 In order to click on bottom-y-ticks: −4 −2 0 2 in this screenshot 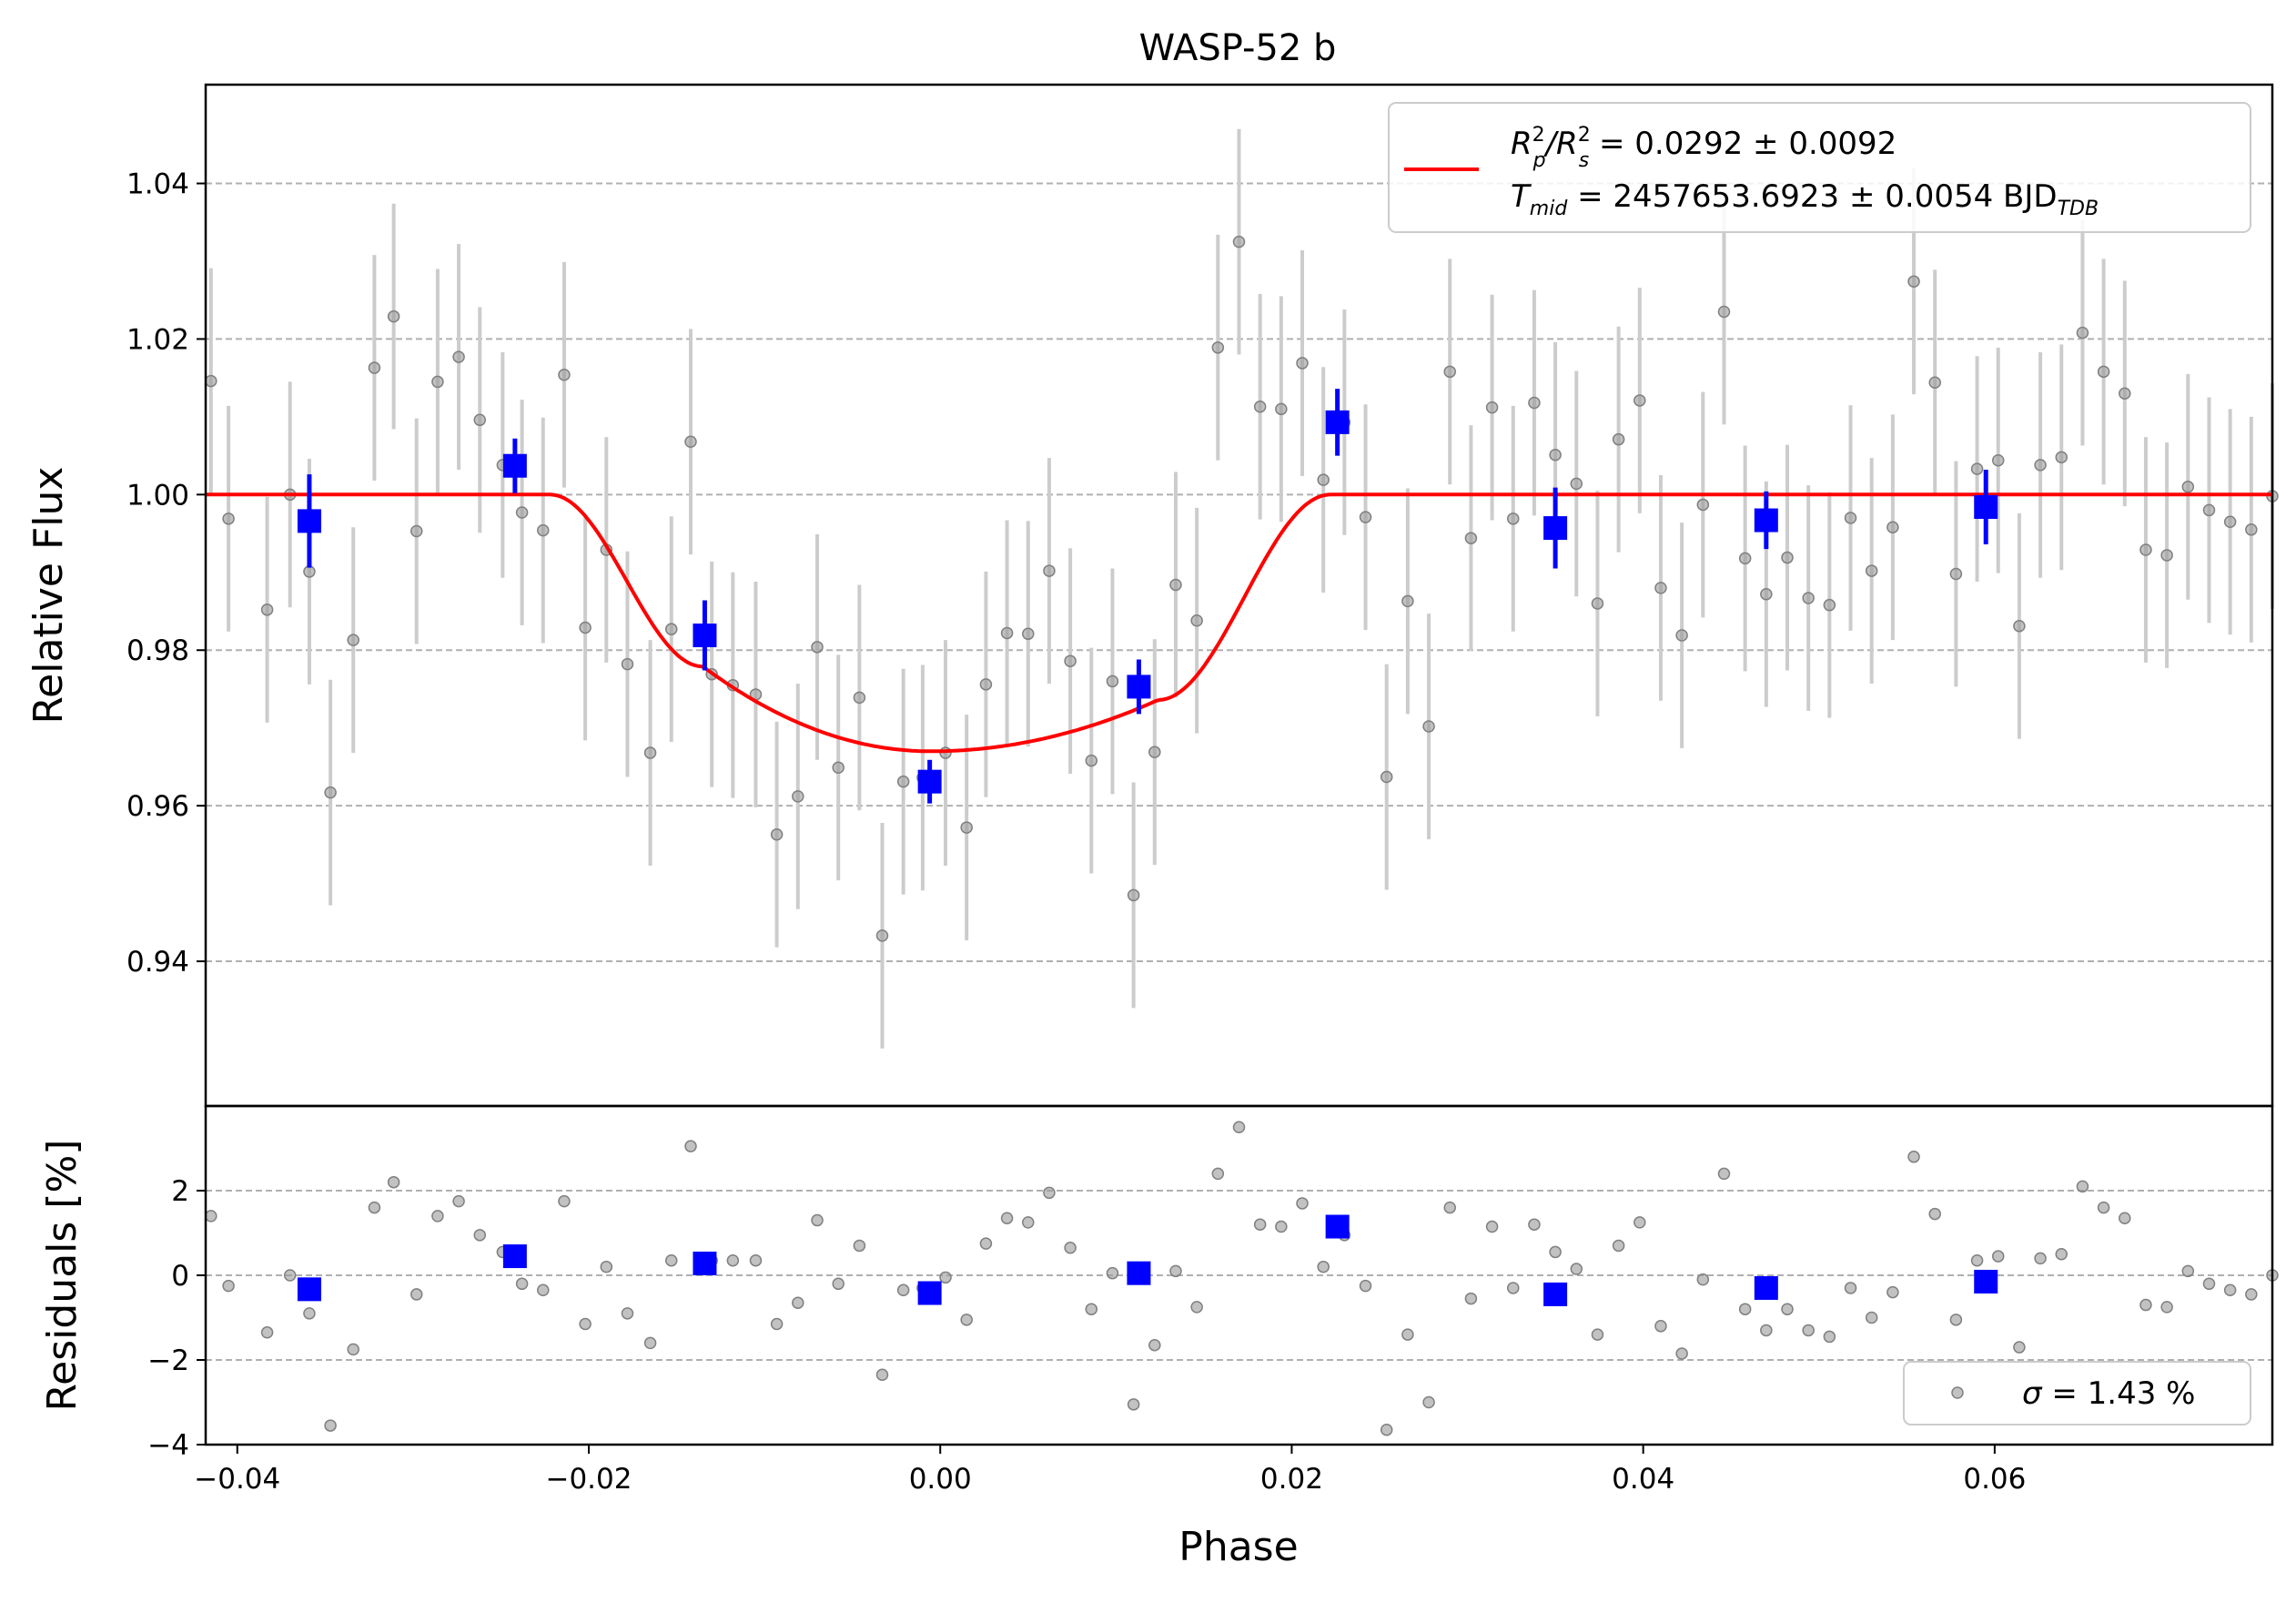, I will do `click(176, 1318)`.